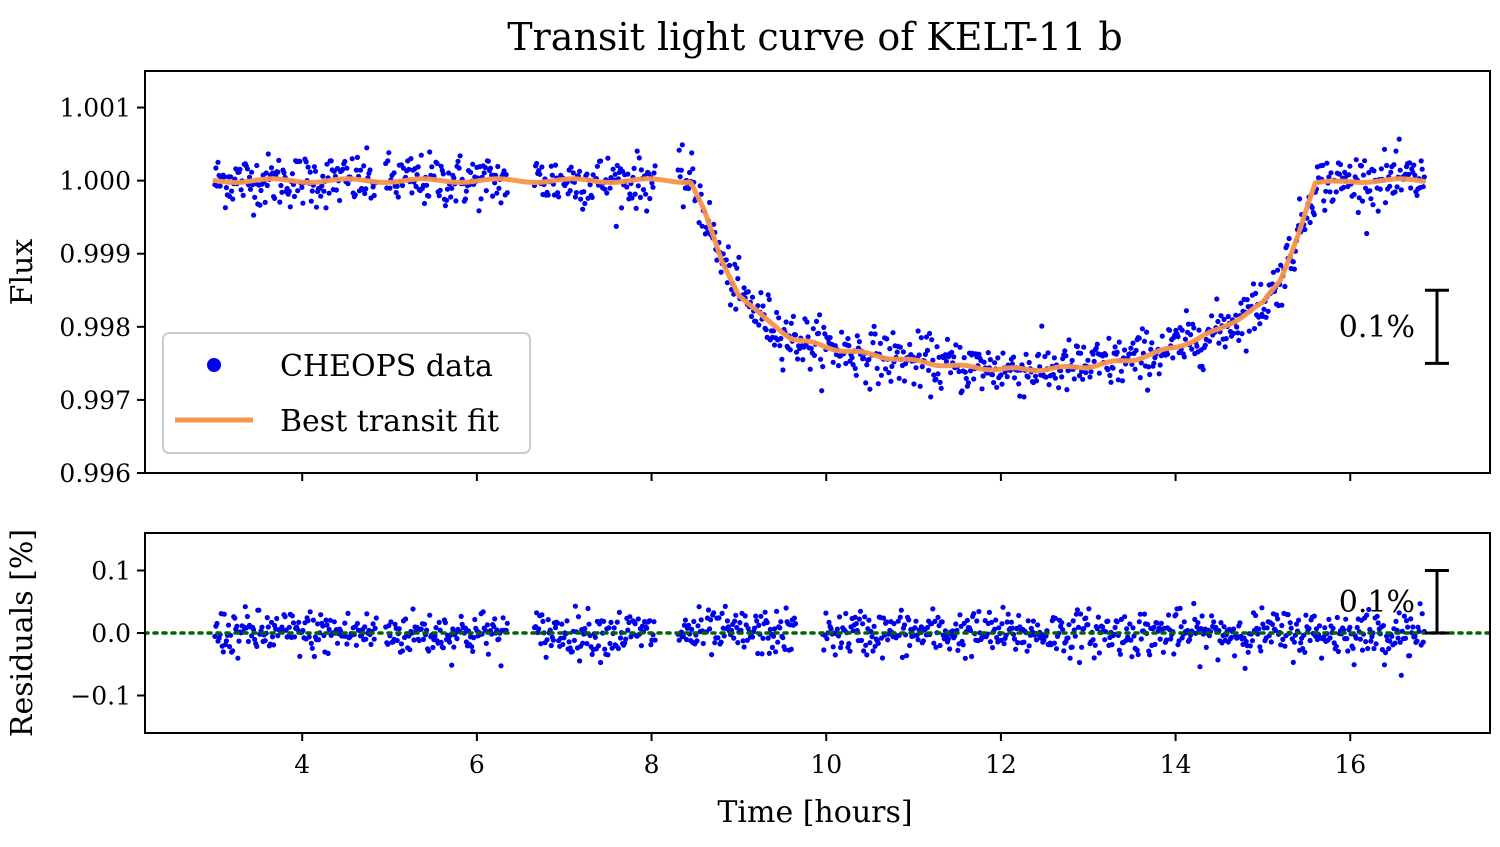 The height and width of the screenshot is (847, 1500). I want to click on flux-x-ticks, so click(826, 477).